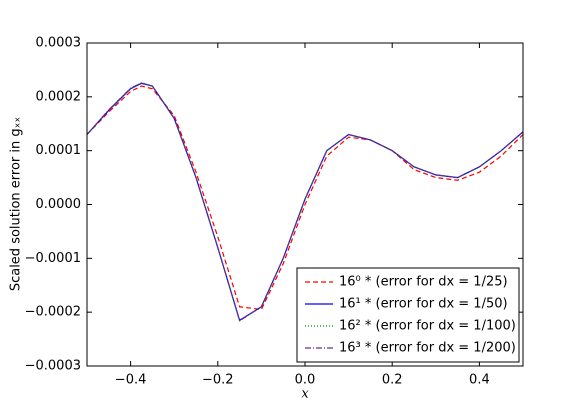  What do you see at coordinates (408, 315) in the screenshot?
I see `legend-box` at bounding box center [408, 315].